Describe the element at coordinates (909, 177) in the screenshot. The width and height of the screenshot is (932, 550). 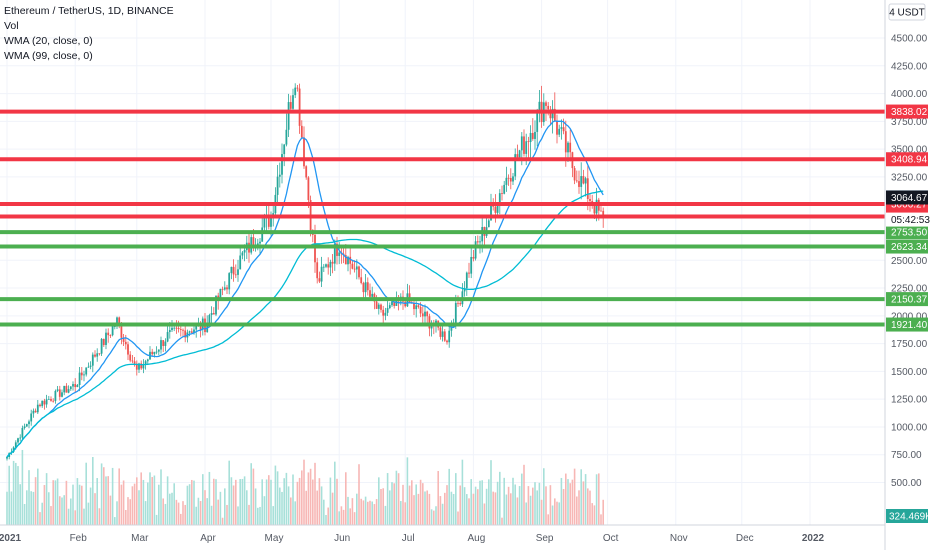
I see `y-tick-label: 3250.00` at that location.